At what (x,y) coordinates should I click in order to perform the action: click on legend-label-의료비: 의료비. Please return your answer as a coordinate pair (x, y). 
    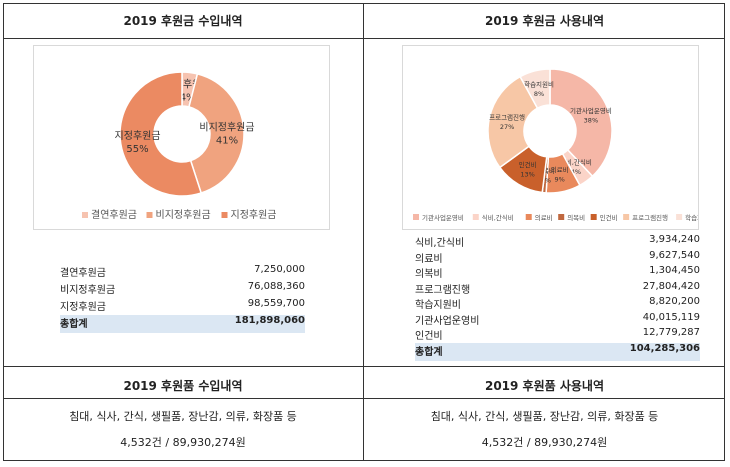
    Looking at the image, I should click on (544, 217).